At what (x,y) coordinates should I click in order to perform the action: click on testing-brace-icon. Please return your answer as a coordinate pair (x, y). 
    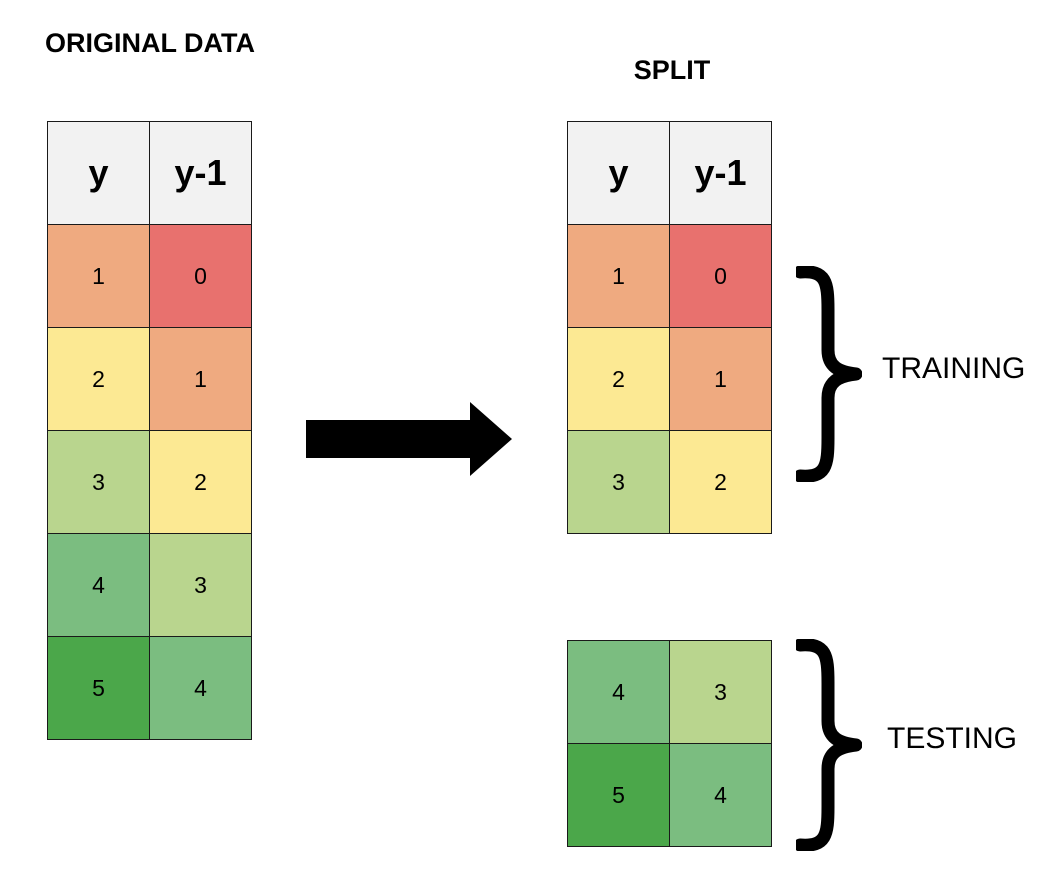
    Looking at the image, I should click on (829, 745).